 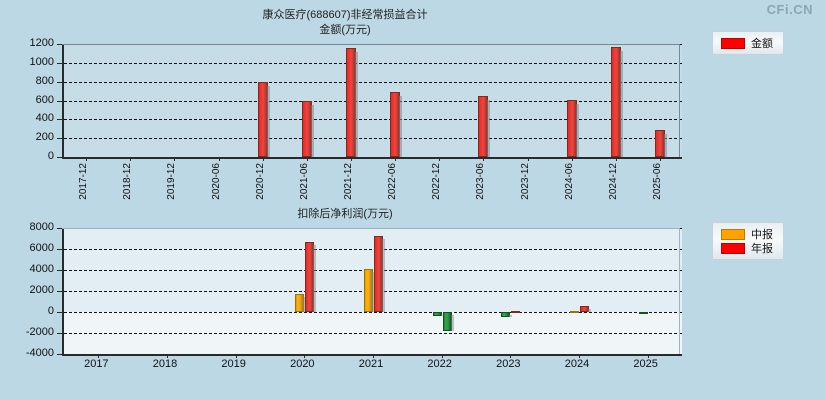 What do you see at coordinates (789, 9) in the screenshot?
I see `watermark: CFi.CN` at bounding box center [789, 9].